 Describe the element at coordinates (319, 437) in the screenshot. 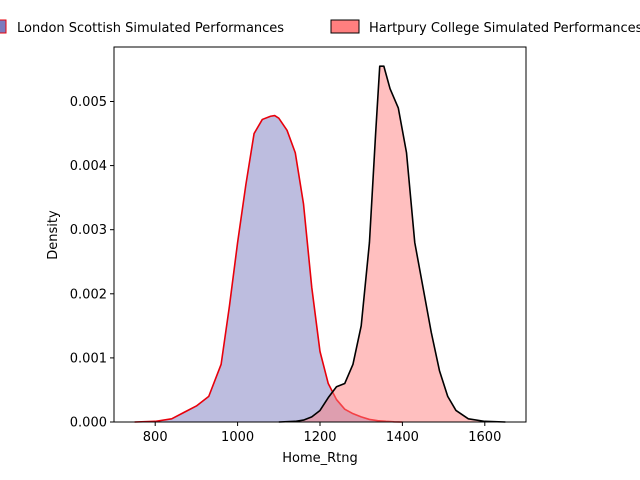

I see `x-tick-label: 1200` at that location.